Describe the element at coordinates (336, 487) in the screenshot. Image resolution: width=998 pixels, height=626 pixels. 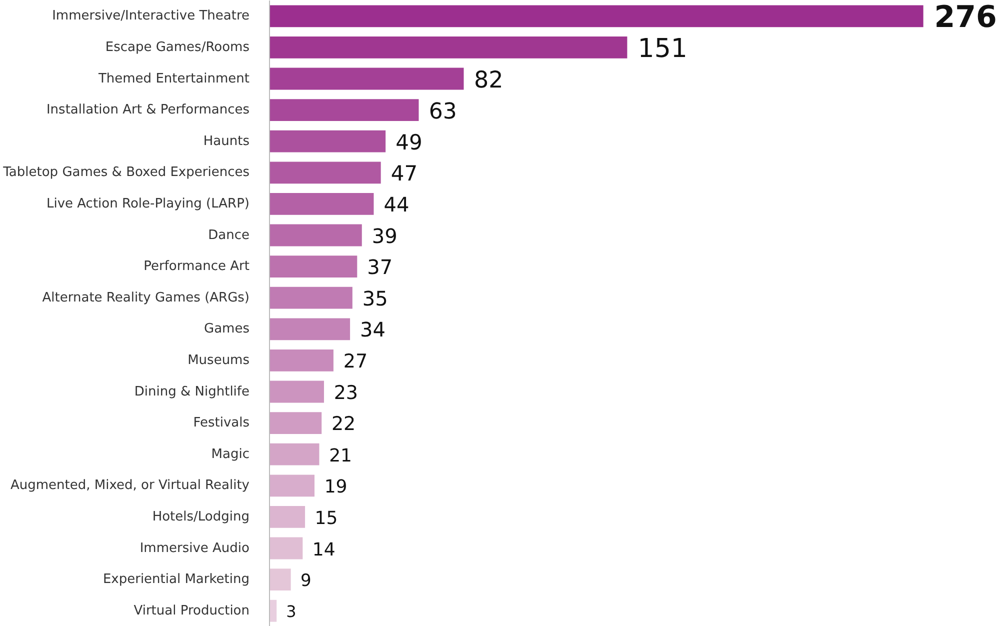
I see `data-label: 19` at that location.